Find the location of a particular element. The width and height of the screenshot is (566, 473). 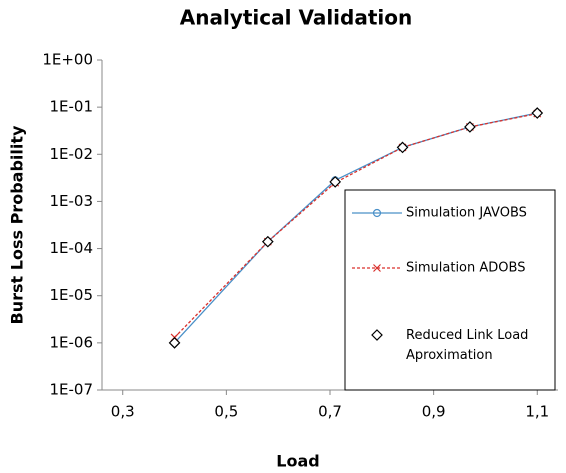

y-tick-label: 1E-02 is located at coordinates (71, 154).